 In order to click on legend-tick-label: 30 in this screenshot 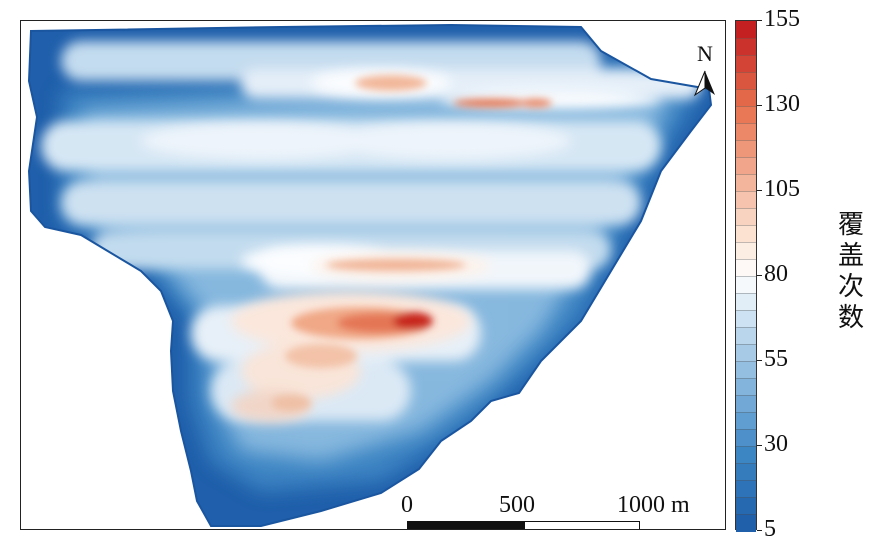, I will do `click(776, 444)`.